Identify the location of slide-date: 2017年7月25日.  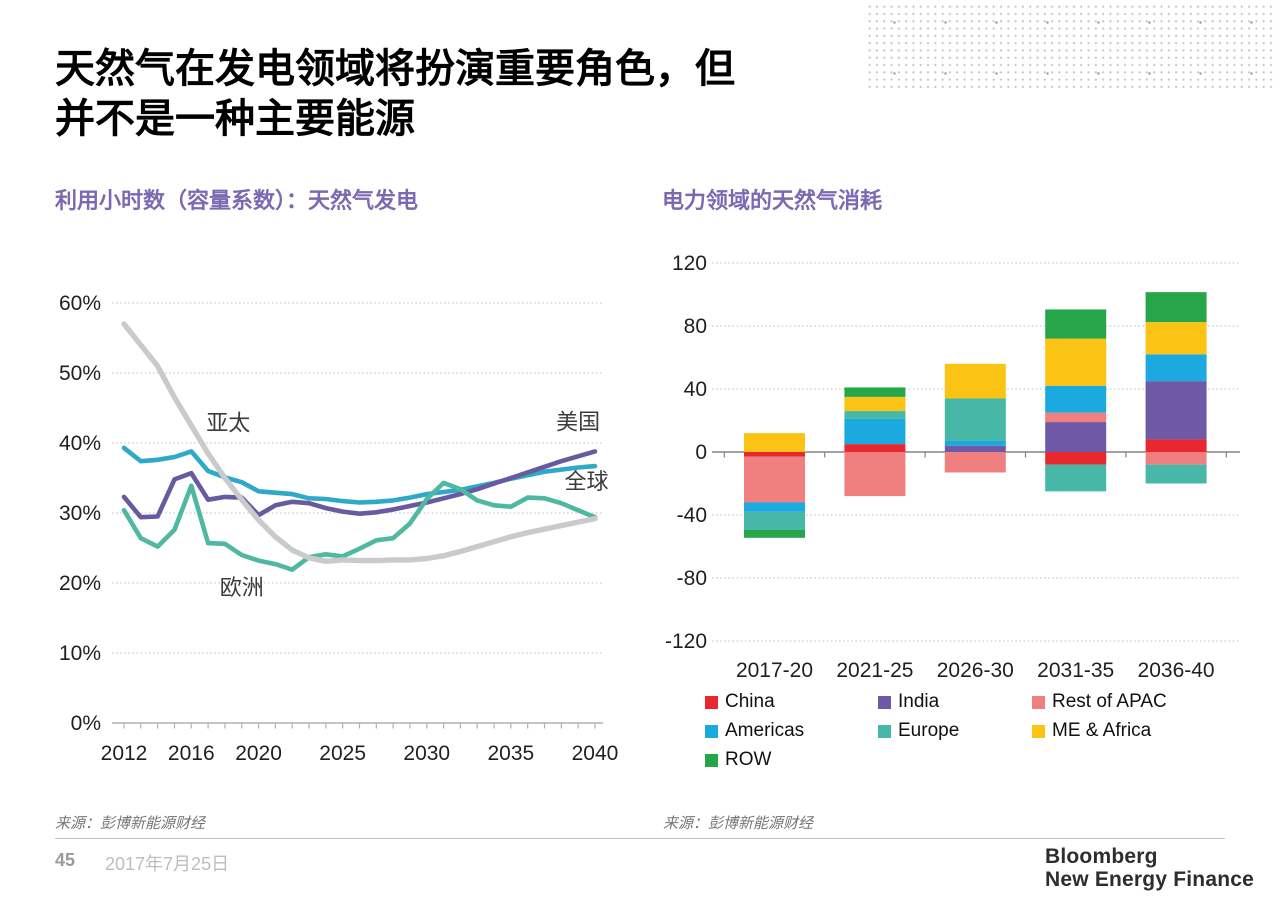
(167, 864).